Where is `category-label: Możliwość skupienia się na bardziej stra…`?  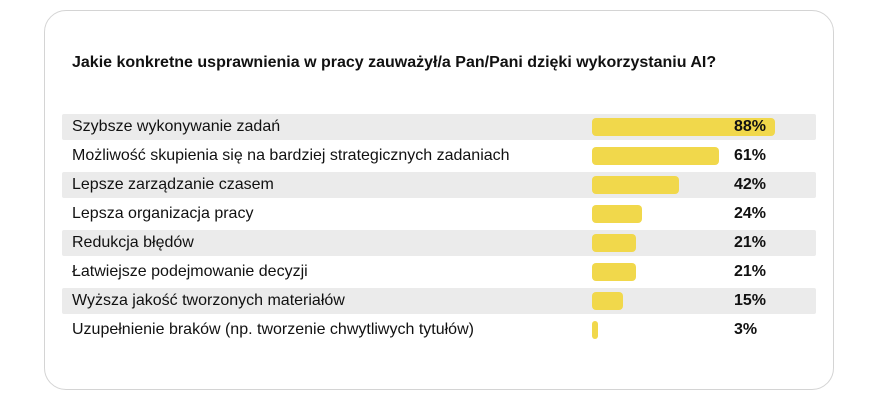 category-label: Możliwość skupienia się na bardziej stra… is located at coordinates (291, 155).